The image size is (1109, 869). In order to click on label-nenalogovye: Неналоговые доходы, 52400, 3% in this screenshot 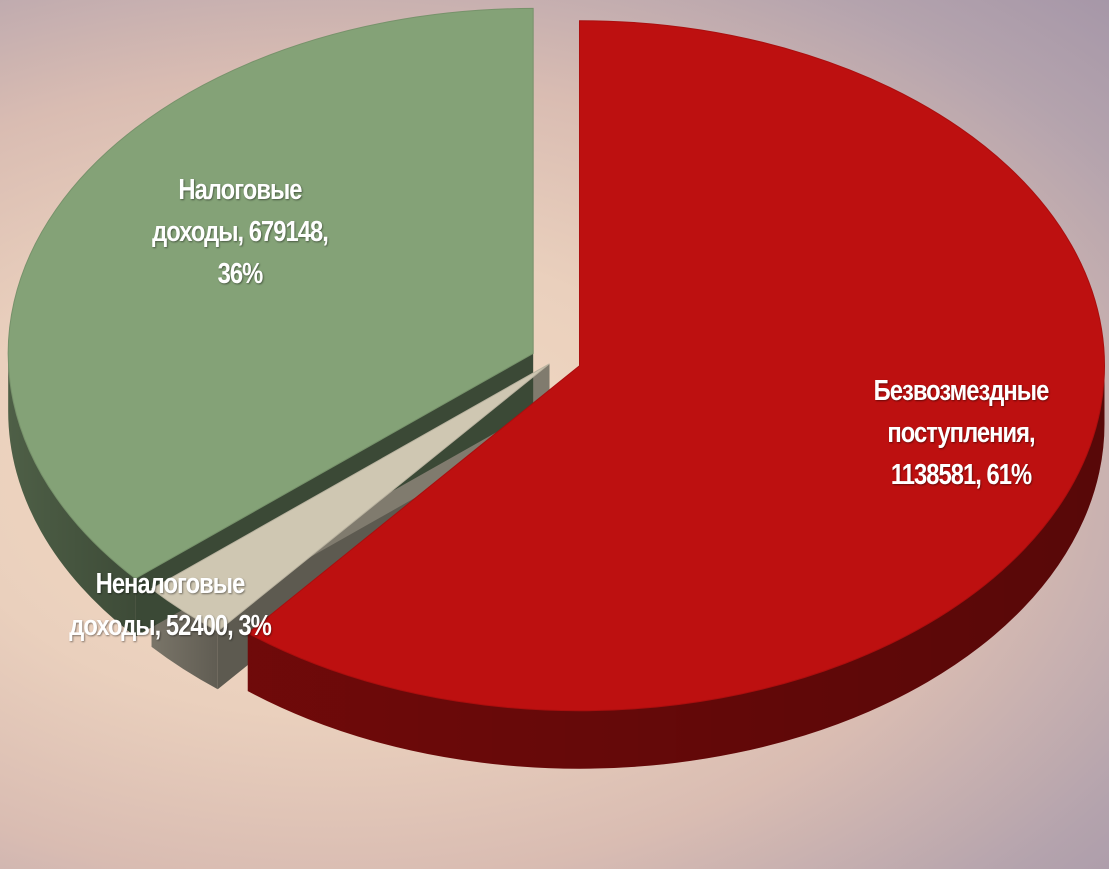, I will do `click(169, 605)`.